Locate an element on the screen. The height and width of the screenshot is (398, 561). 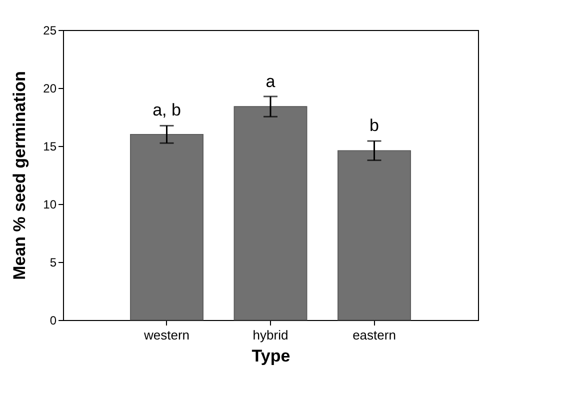
x-tick-label: western is located at coordinates (166, 335).